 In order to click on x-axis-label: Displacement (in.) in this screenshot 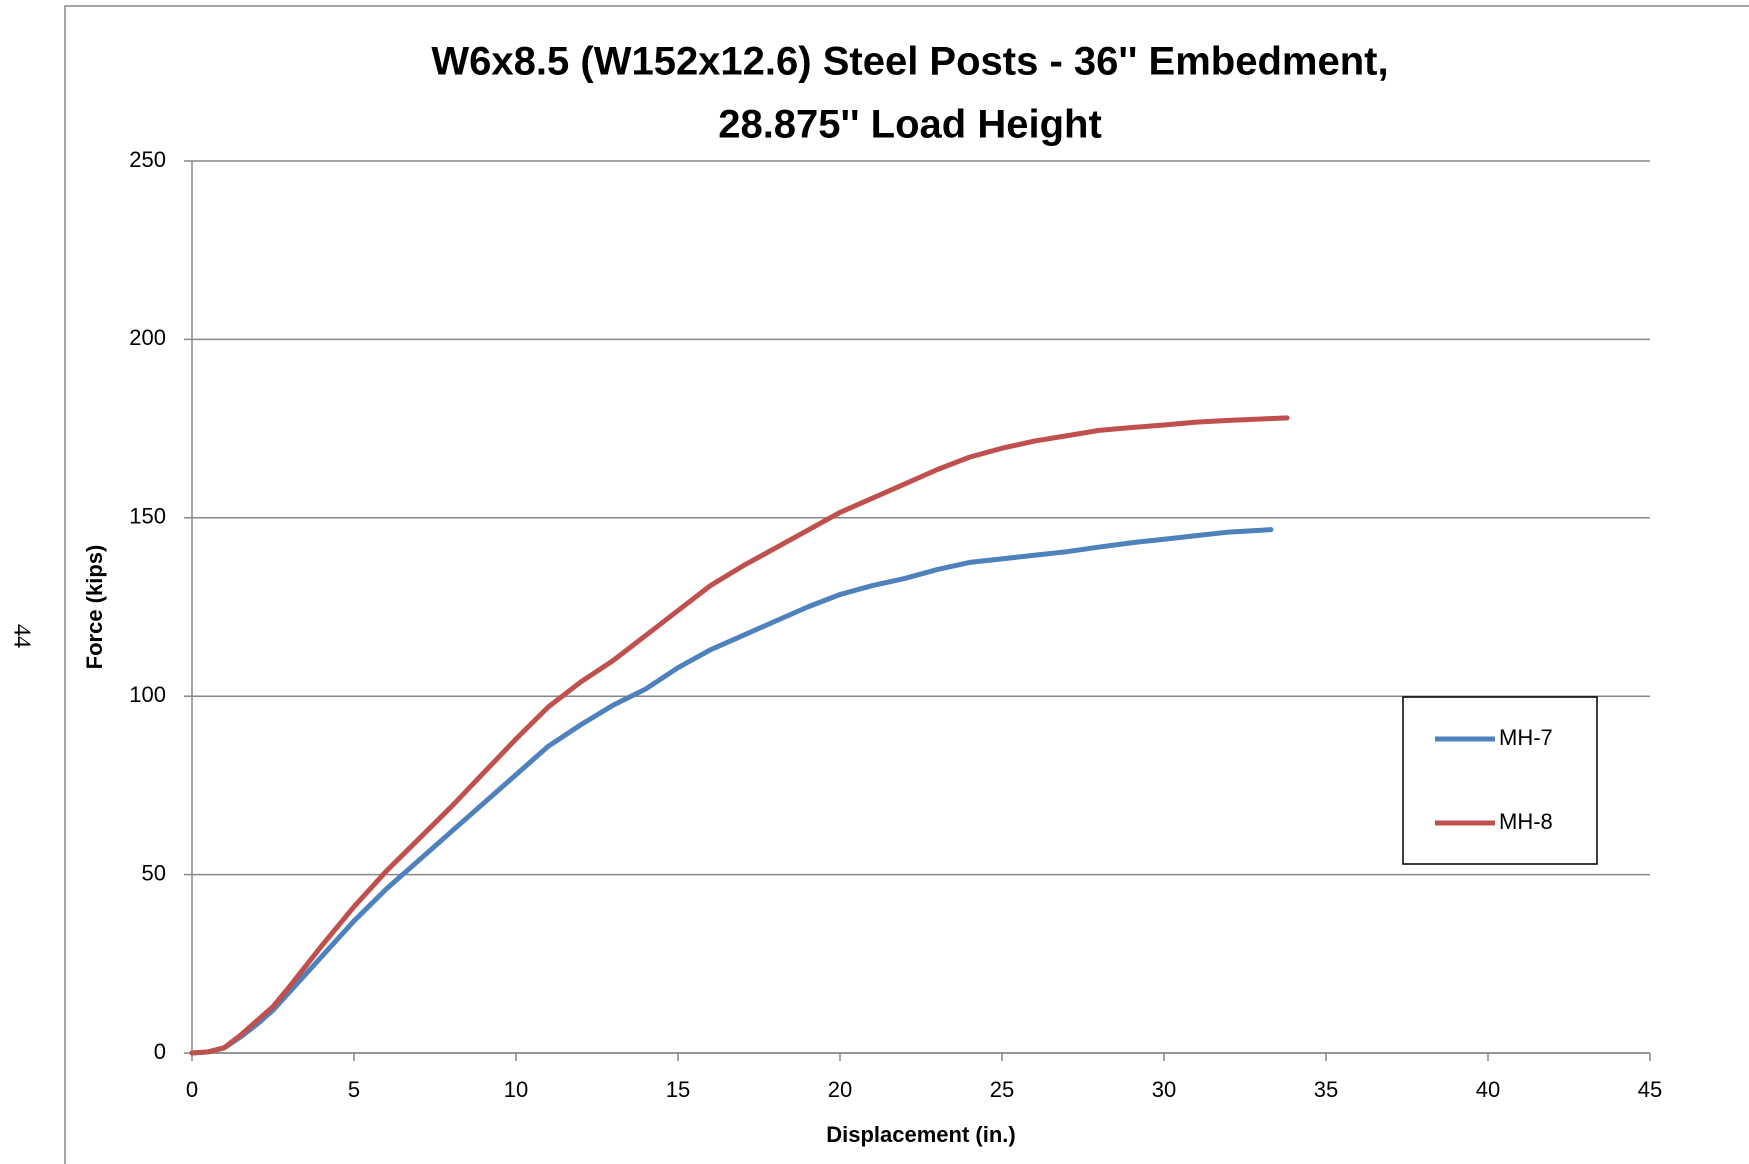, I will do `click(920, 1134)`.